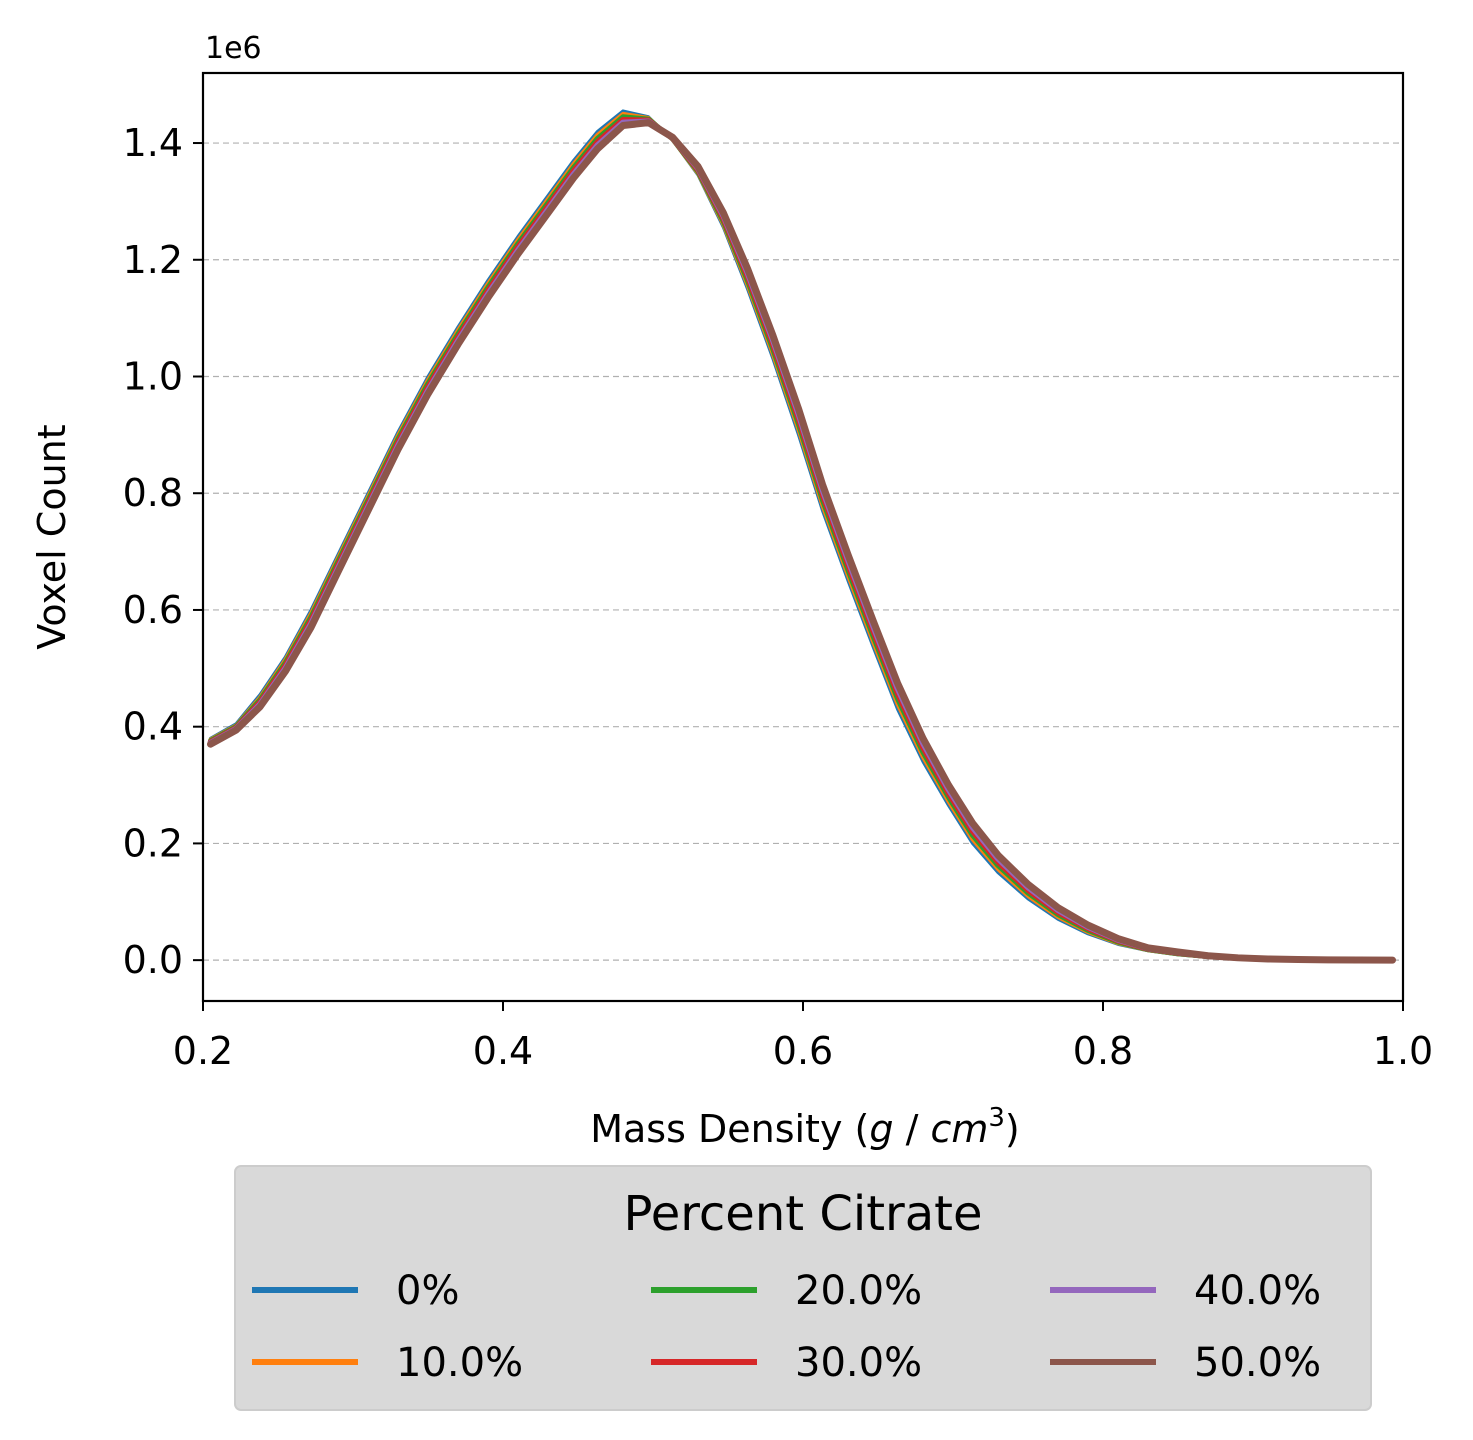 The height and width of the screenshot is (1440, 1473). I want to click on legend-label: 10.0%, so click(459, 1363).